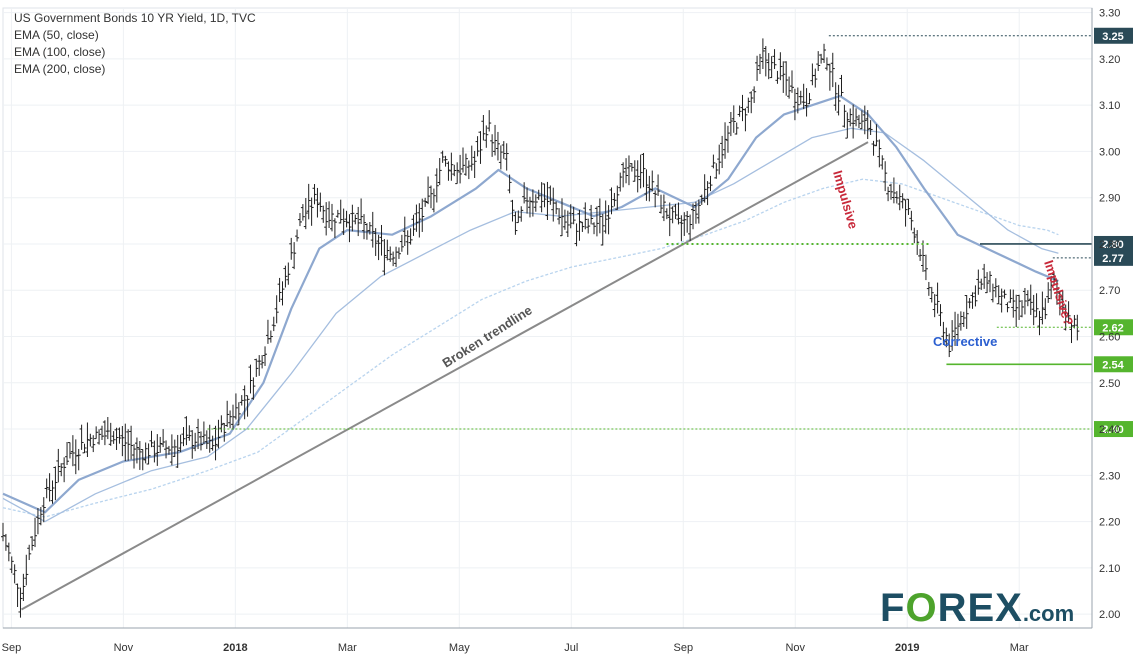 Image resolution: width=1142 pixels, height=666 pixels. Describe the element at coordinates (1109, 199) in the screenshot. I see `y-tick-label: 2.90` at that location.